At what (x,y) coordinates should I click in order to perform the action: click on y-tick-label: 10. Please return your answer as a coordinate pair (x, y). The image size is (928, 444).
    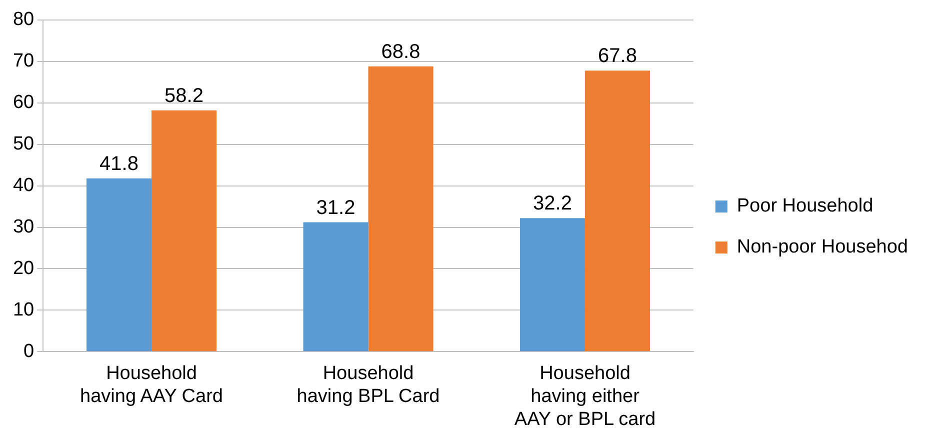
    Looking at the image, I should click on (23, 309).